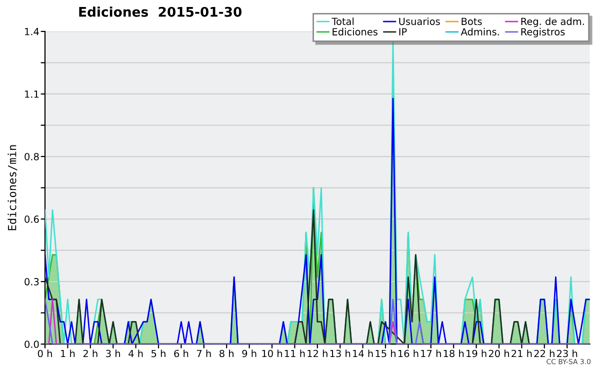 The width and height of the screenshot is (600, 370). I want to click on x-tick-label: 10 h, so click(272, 354).